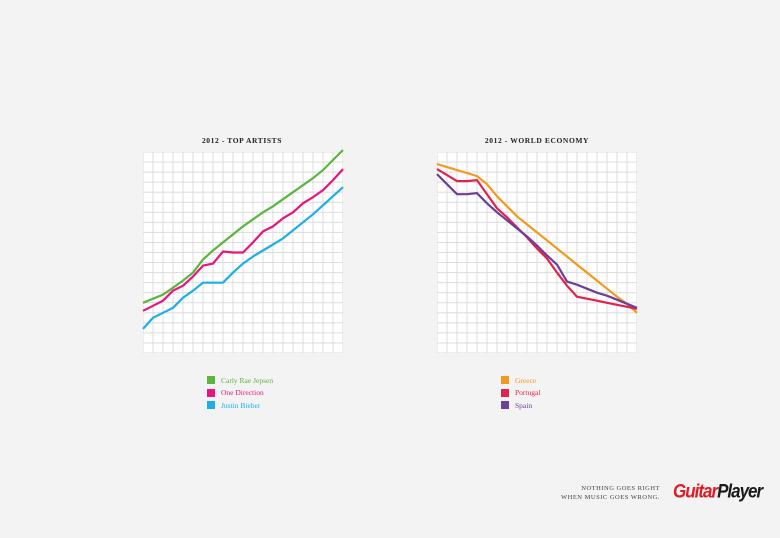 The image size is (780, 538). I want to click on chart-legend: Greece Portugal Spain, so click(520, 393).